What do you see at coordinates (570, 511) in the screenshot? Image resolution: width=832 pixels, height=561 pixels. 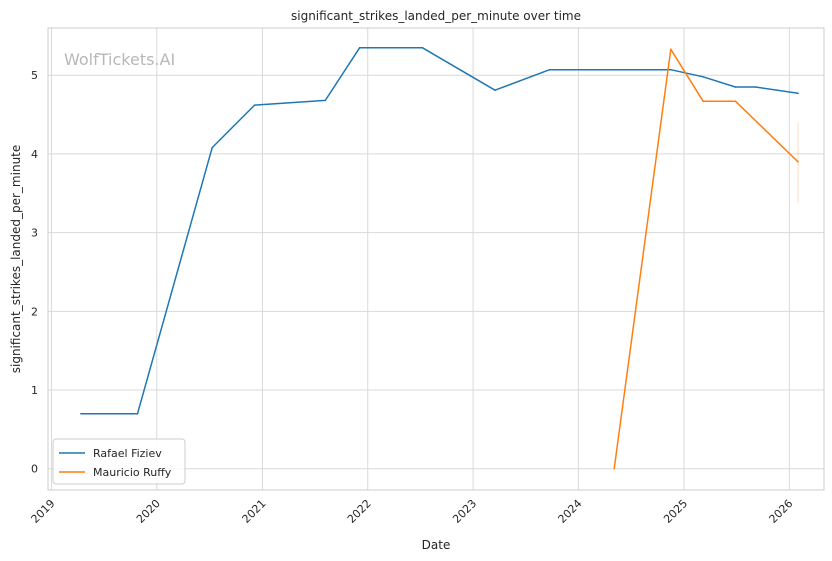 I see `x-tick-label: 2024` at bounding box center [570, 511].